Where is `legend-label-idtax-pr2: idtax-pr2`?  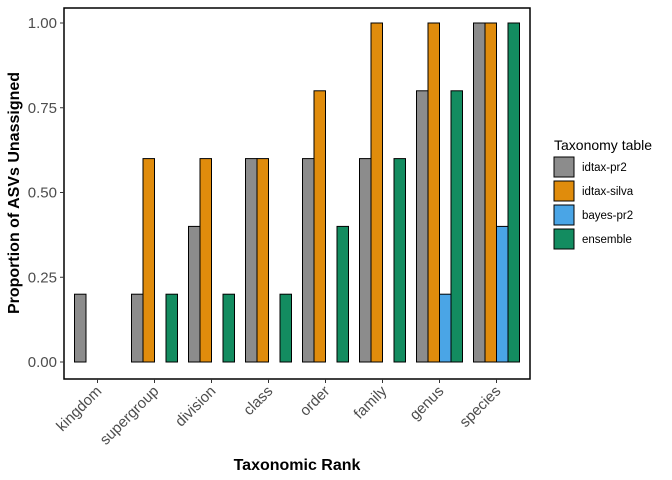
legend-label-idtax-pr2: idtax-pr2 is located at coordinates (604, 168).